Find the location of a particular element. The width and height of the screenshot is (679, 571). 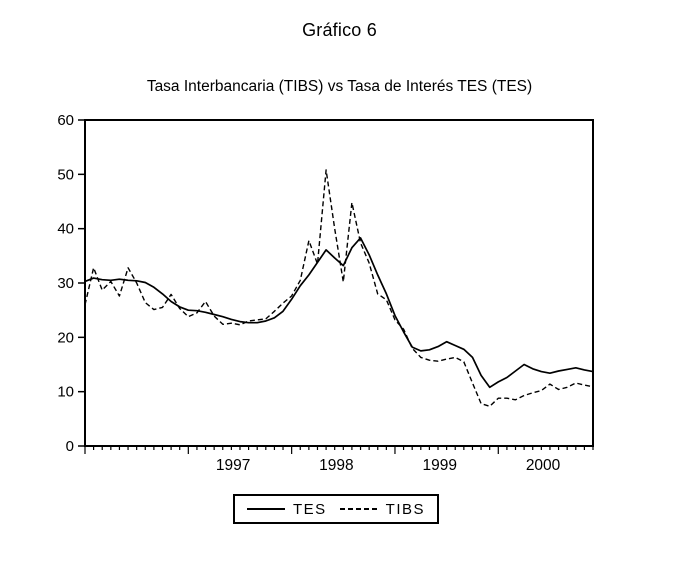

tes-line-sample-icon is located at coordinates (265, 509).